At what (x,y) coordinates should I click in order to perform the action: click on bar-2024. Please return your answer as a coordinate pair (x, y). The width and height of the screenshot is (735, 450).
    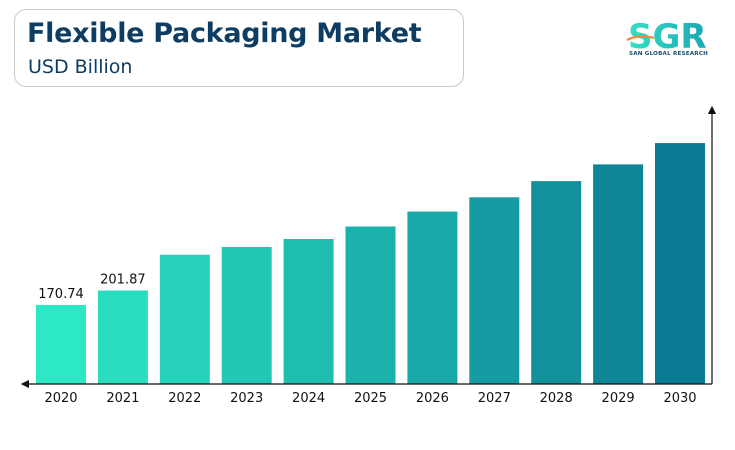
    Looking at the image, I should click on (308, 311).